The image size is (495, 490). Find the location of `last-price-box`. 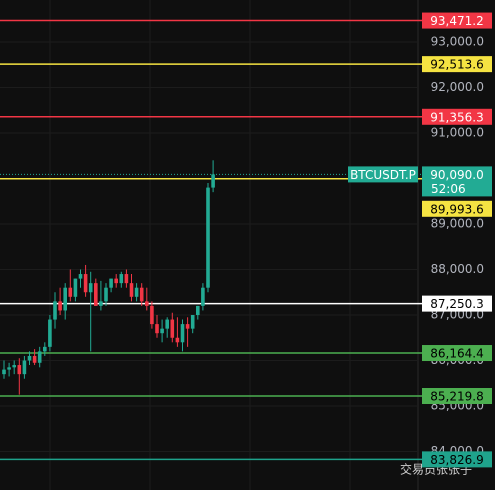

last-price-box is located at coordinates (457, 181).